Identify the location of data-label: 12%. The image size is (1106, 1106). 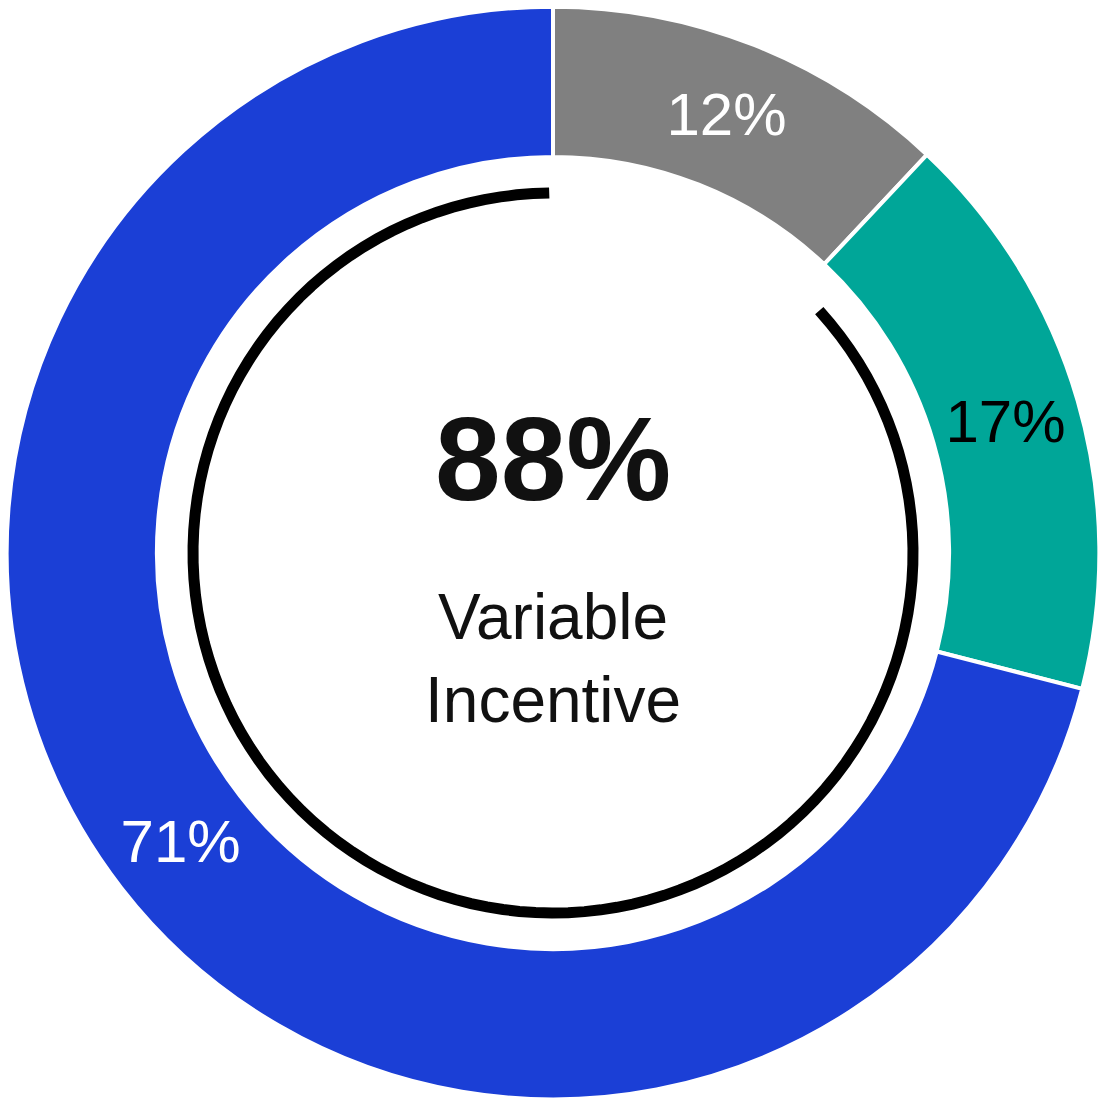
(726, 115).